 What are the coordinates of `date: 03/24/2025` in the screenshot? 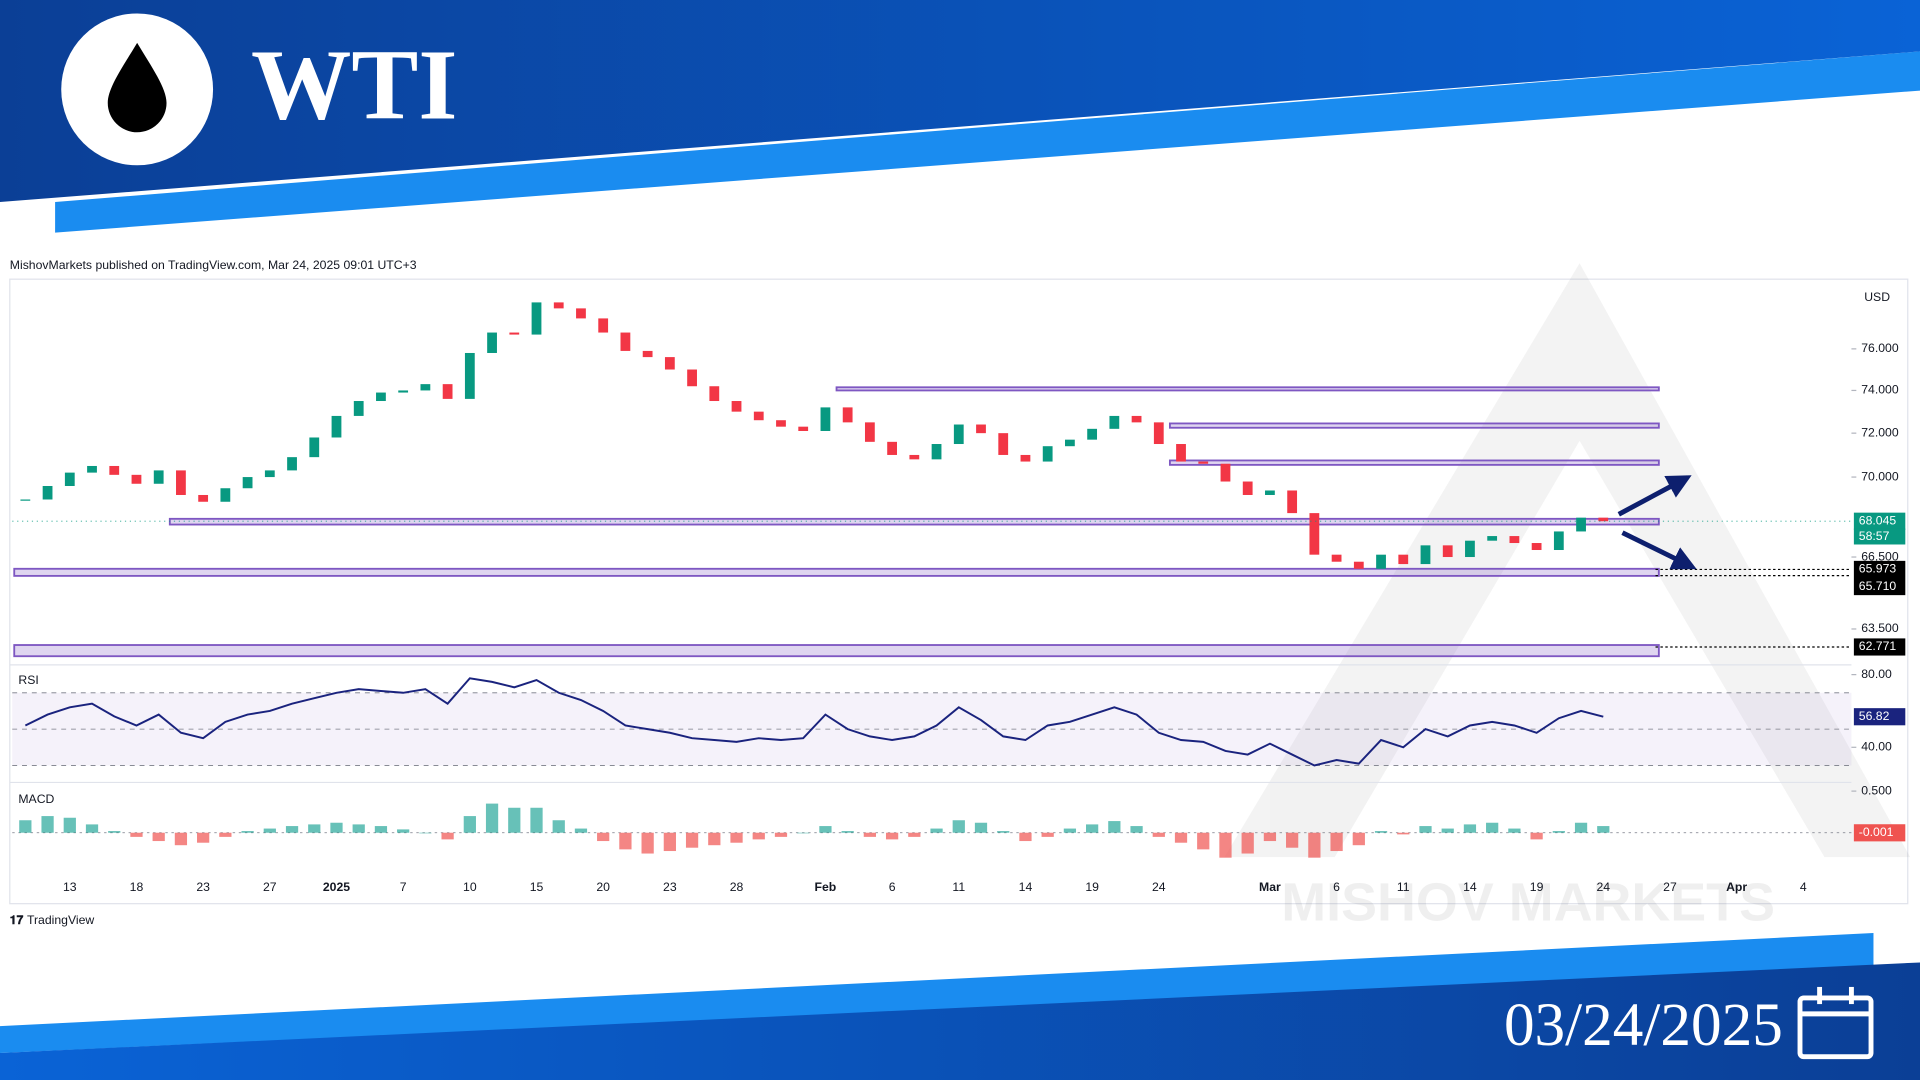 It's located at (1643, 1025).